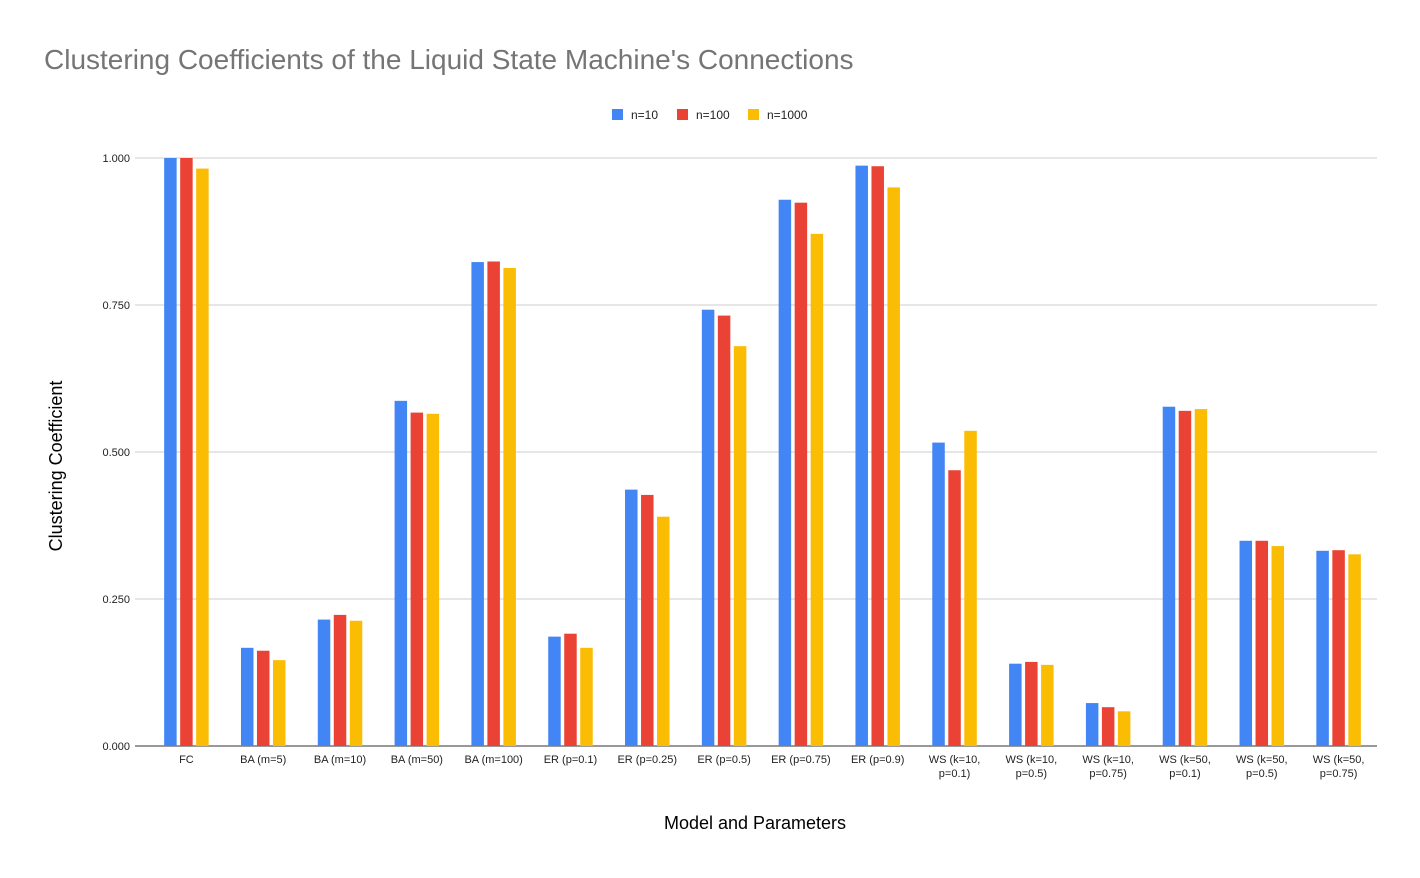 This screenshot has height=878, width=1420. Describe the element at coordinates (340, 760) in the screenshot. I see `x-tick-label: BA (m=10)` at that location.